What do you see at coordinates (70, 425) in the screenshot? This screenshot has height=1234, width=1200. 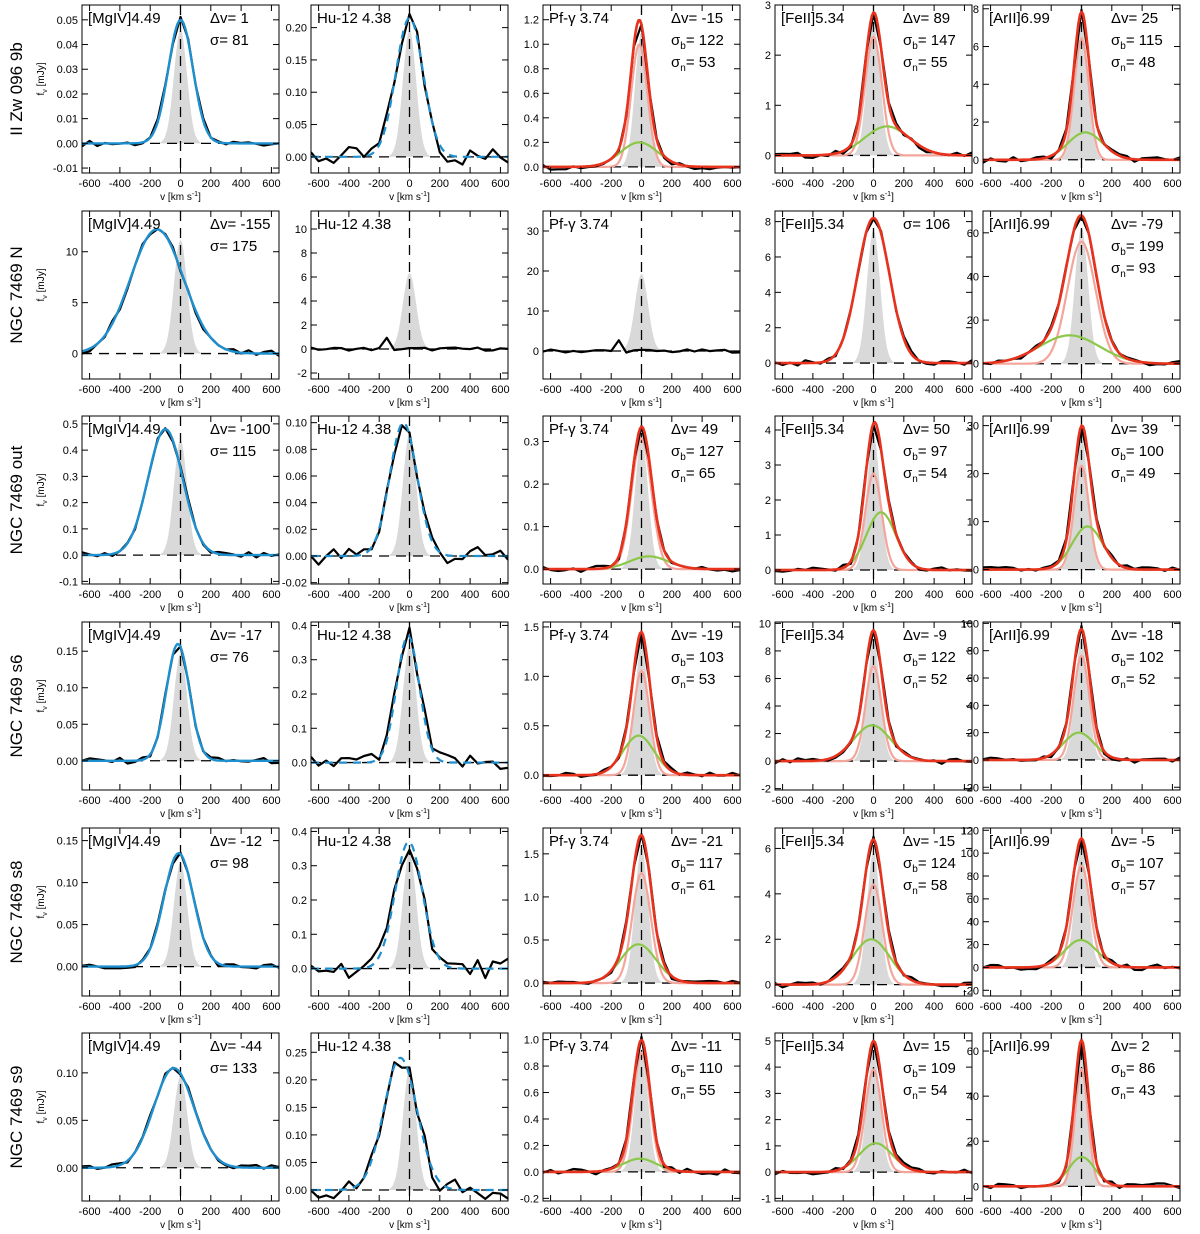 I see `y-tick-label: 0.5` at bounding box center [70, 425].